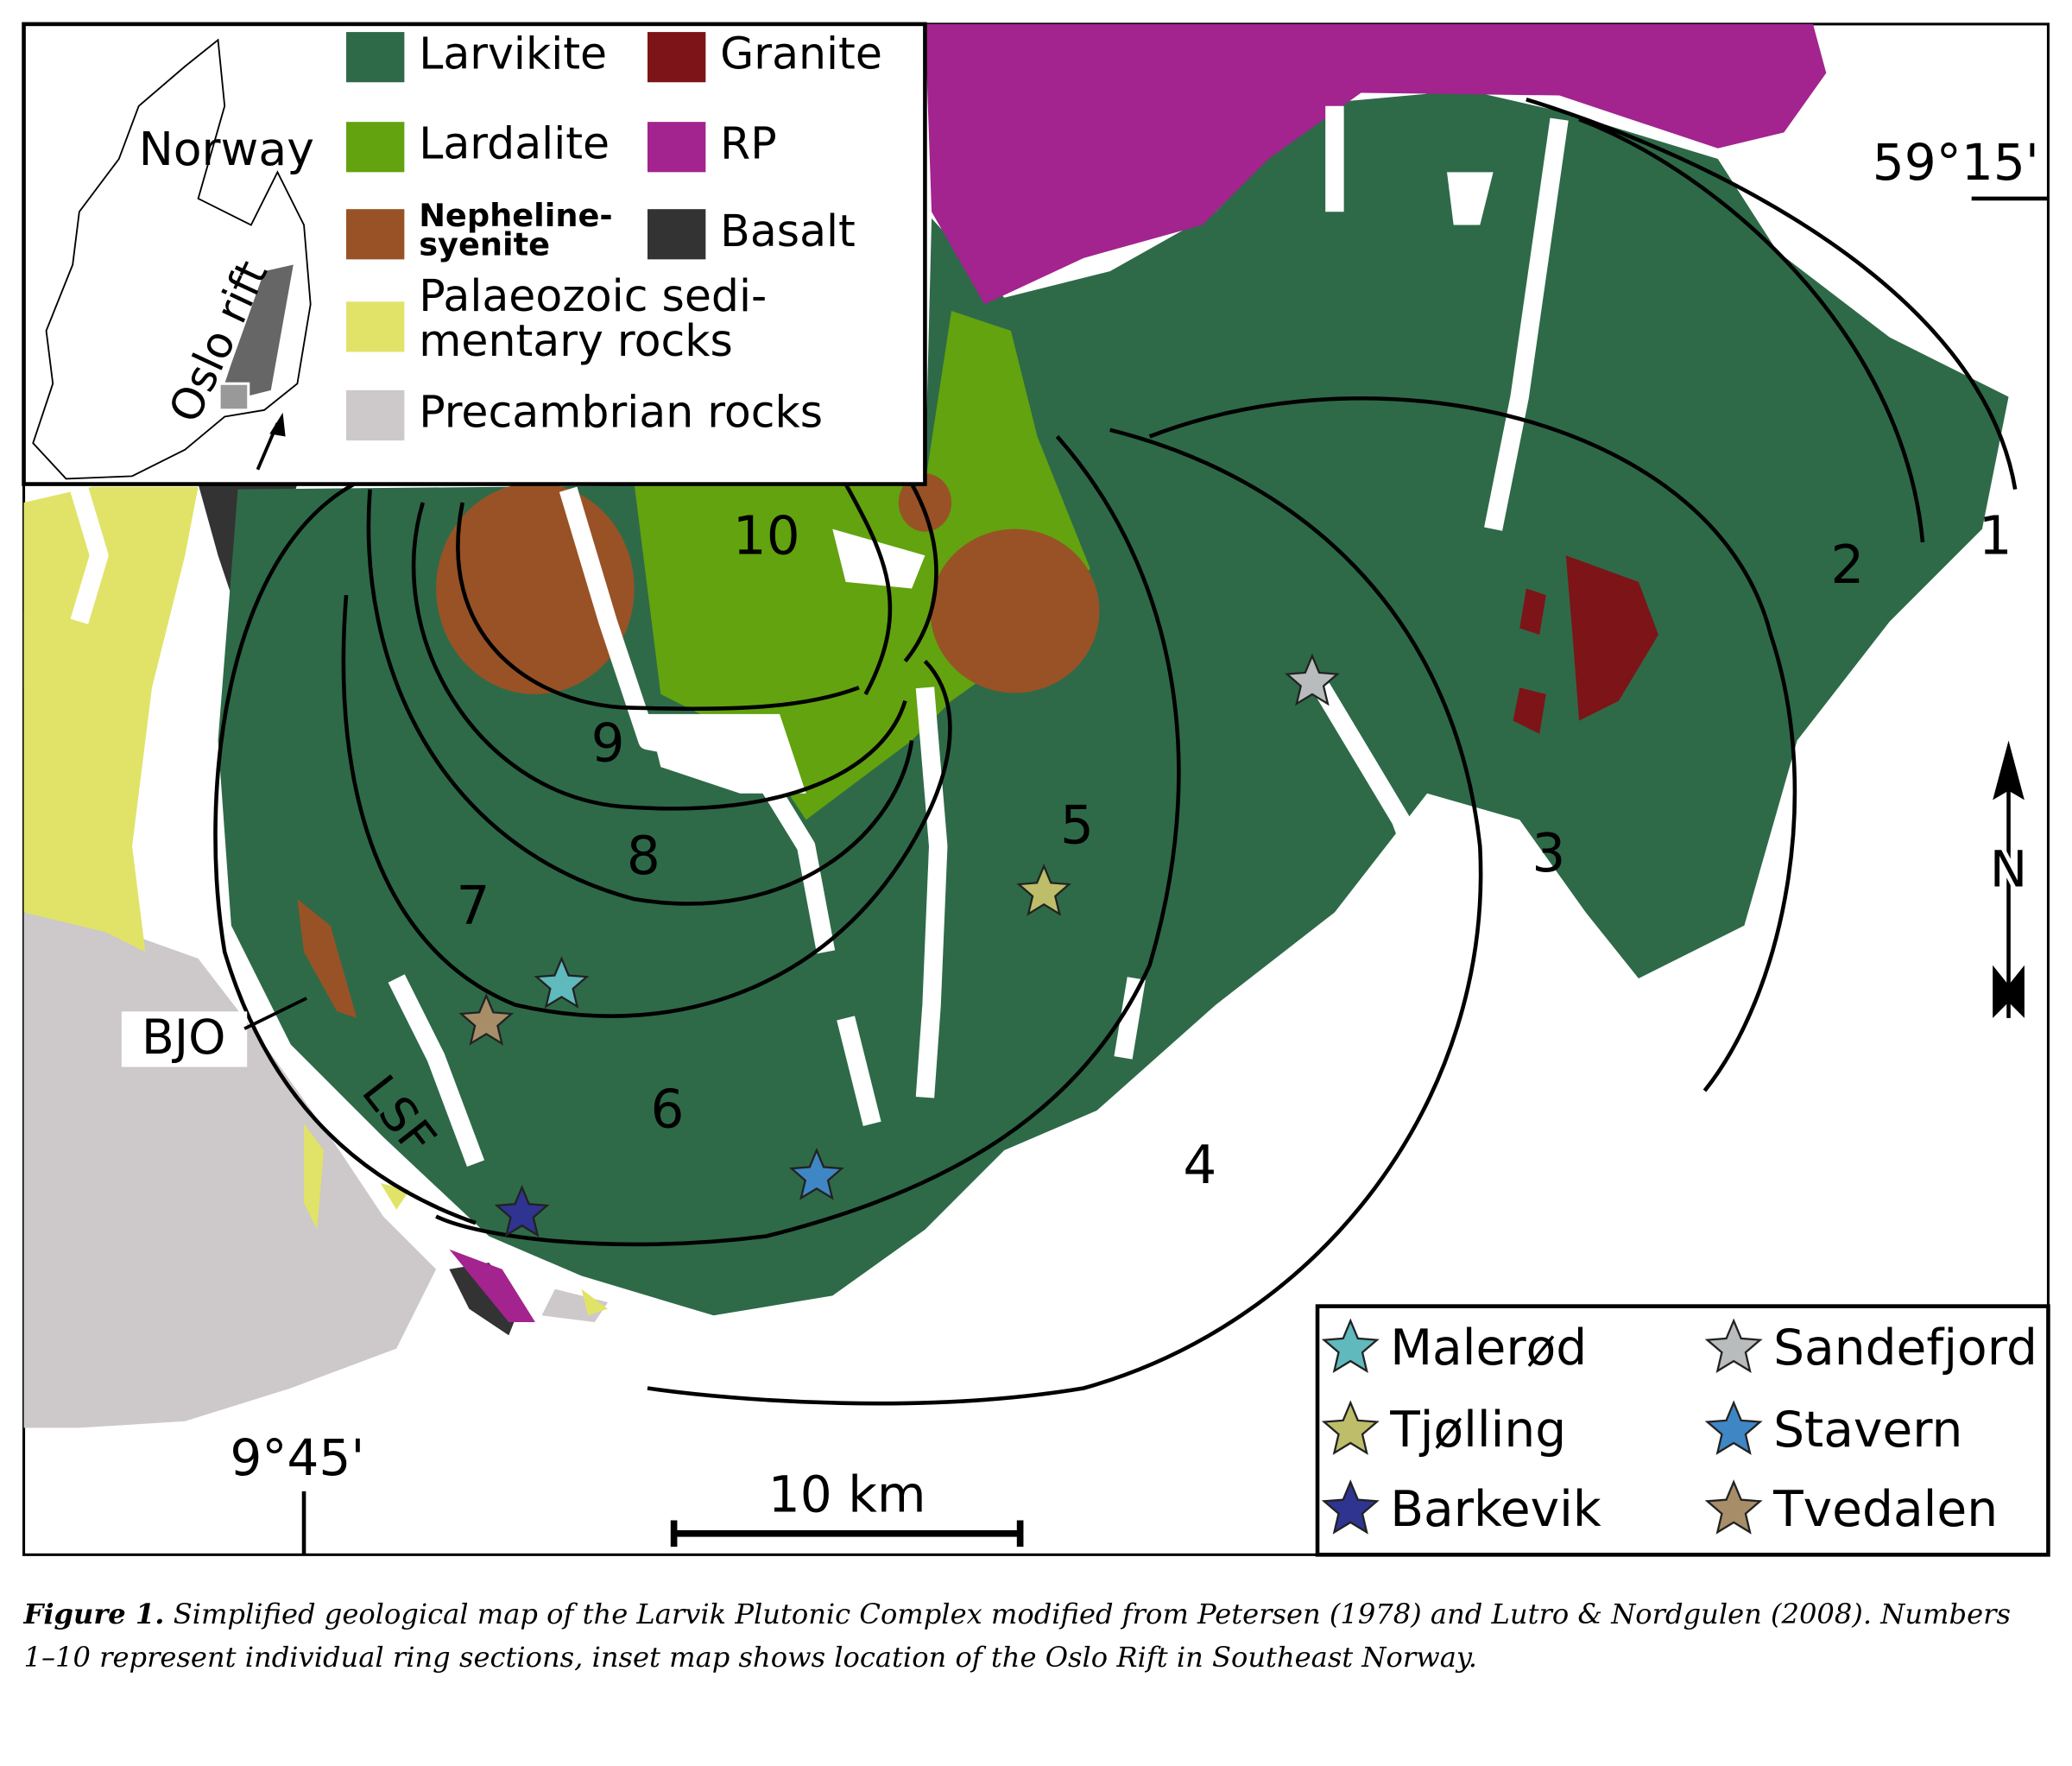  Describe the element at coordinates (513, 54) in the screenshot. I see `legend-label: Larvikite` at that location.